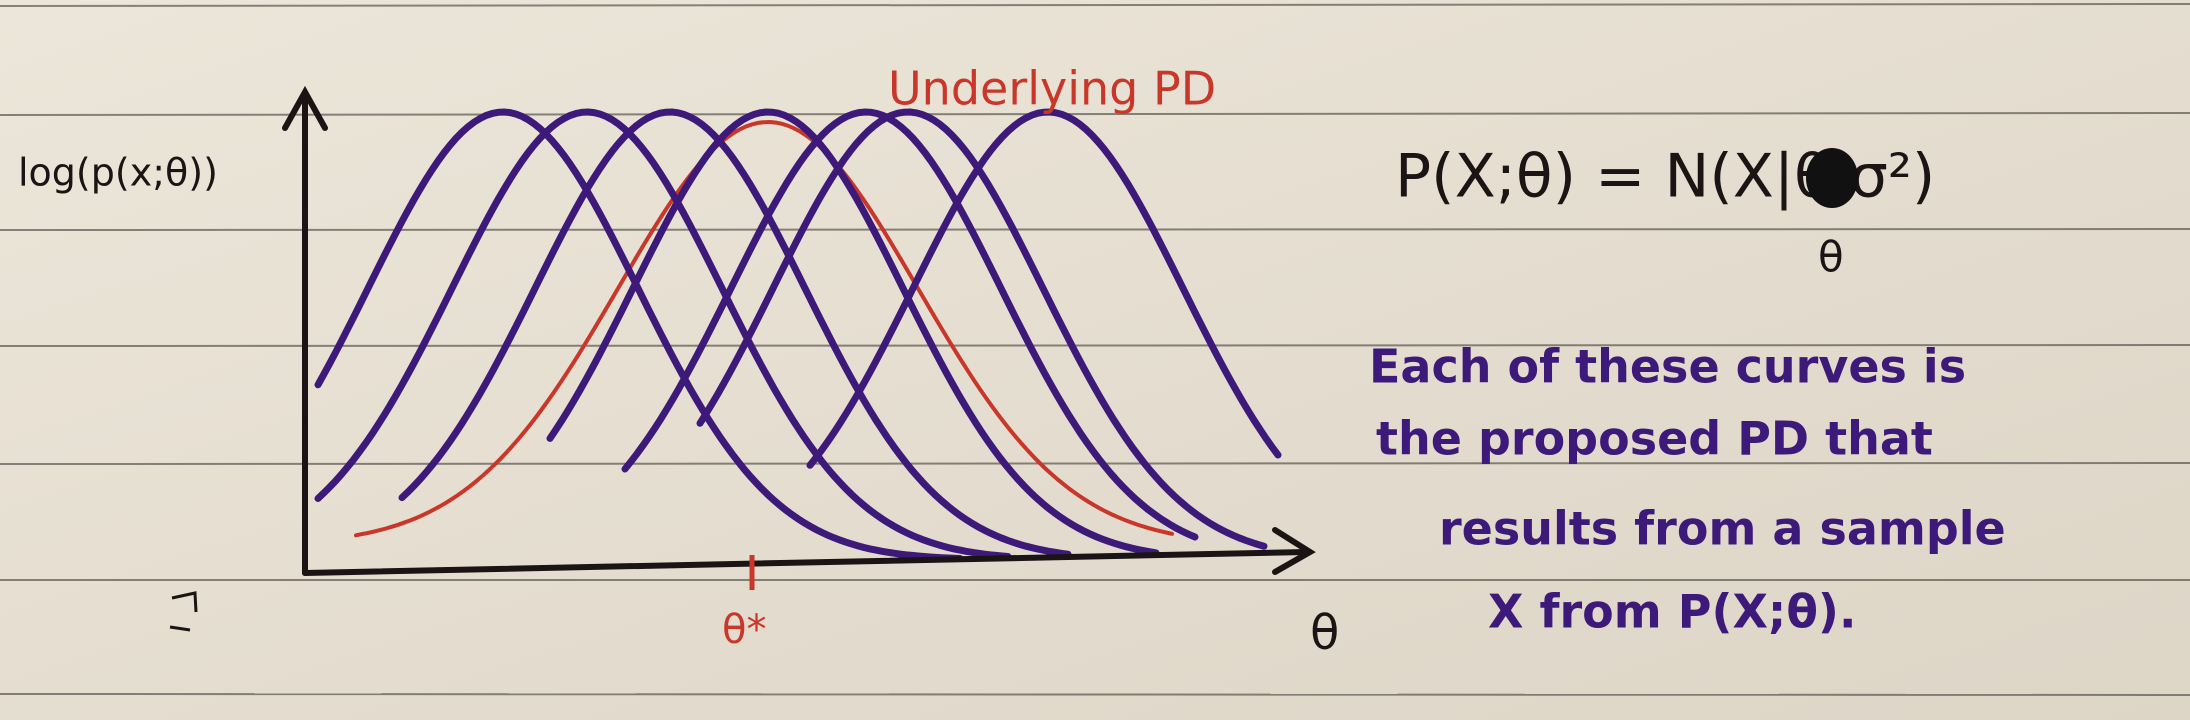 Image resolution: width=2190 pixels, height=720 pixels. What do you see at coordinates (1324, 633) in the screenshot?
I see `x-axis-label: θ` at bounding box center [1324, 633].